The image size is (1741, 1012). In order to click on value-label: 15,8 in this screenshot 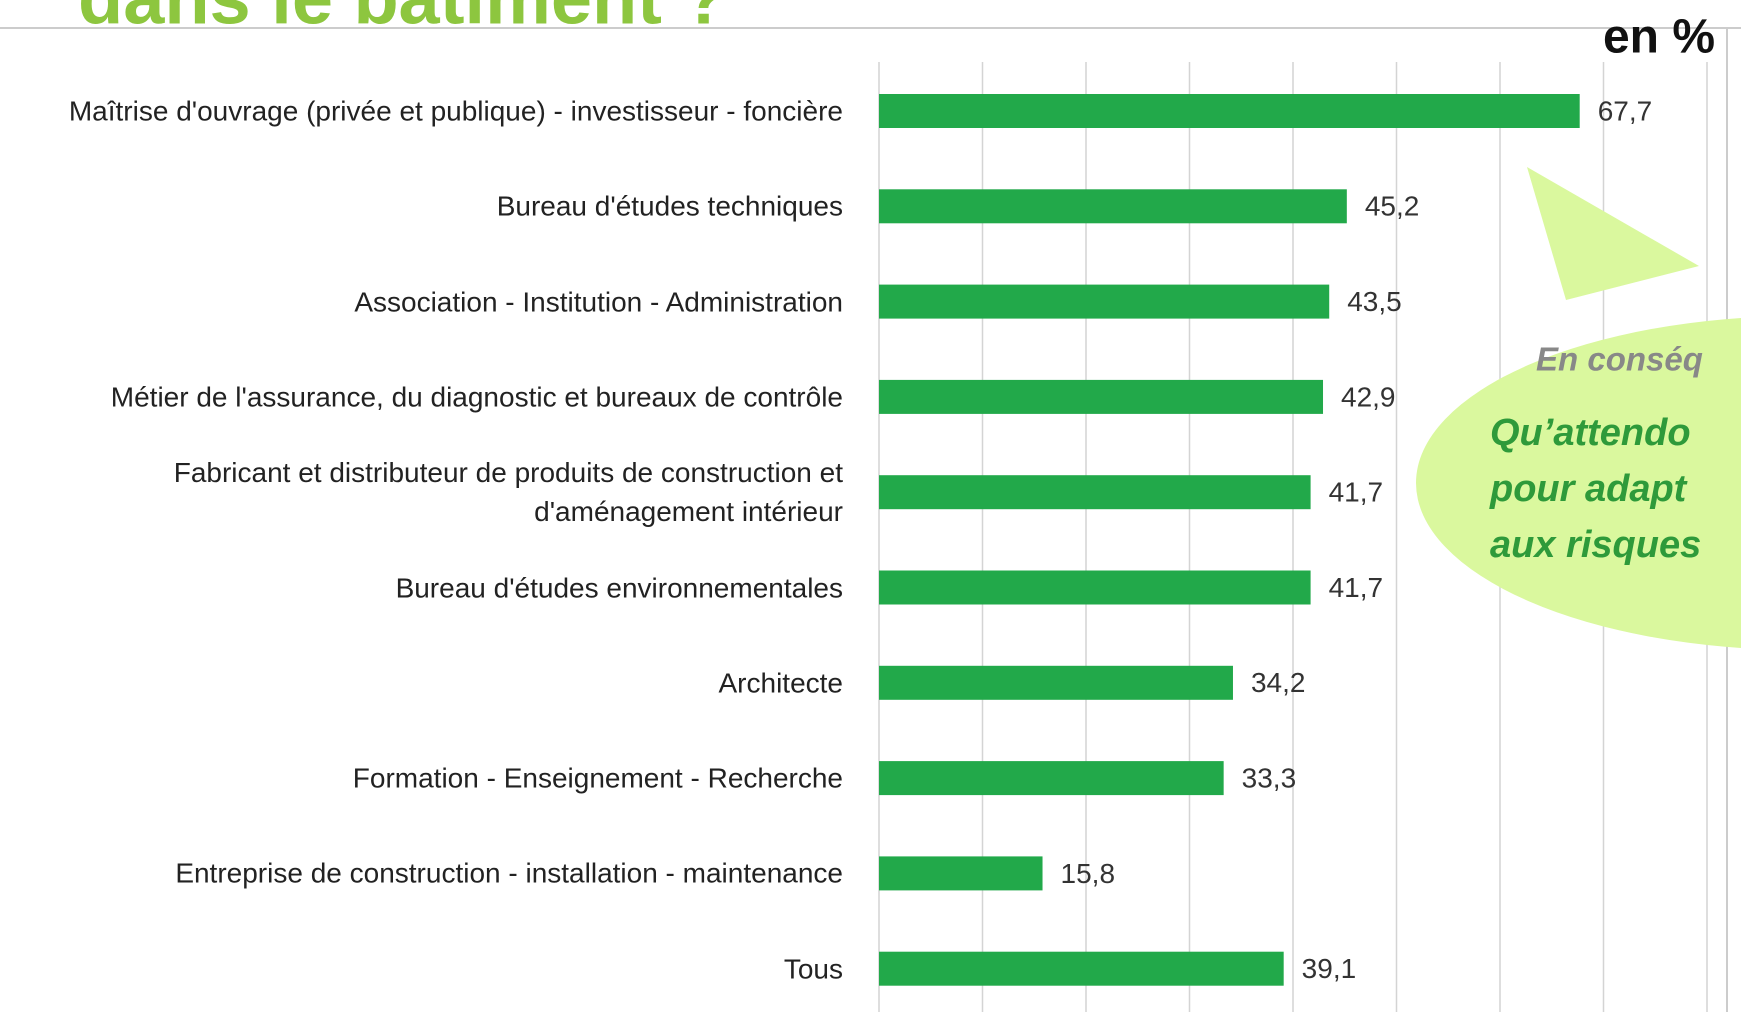, I will do `click(1088, 873)`.